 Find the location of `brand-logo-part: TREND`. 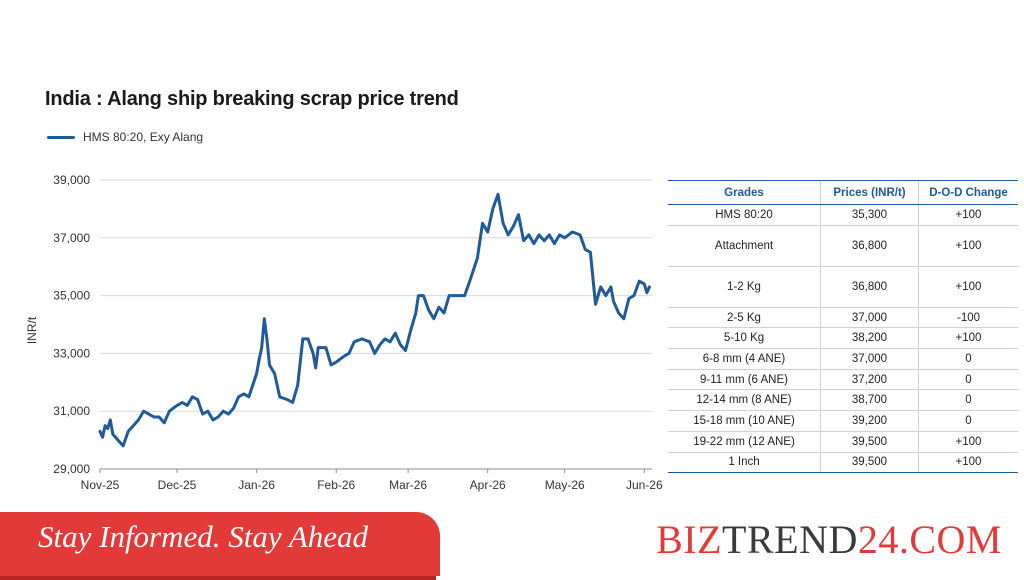

brand-logo-part: TREND is located at coordinates (790, 539).